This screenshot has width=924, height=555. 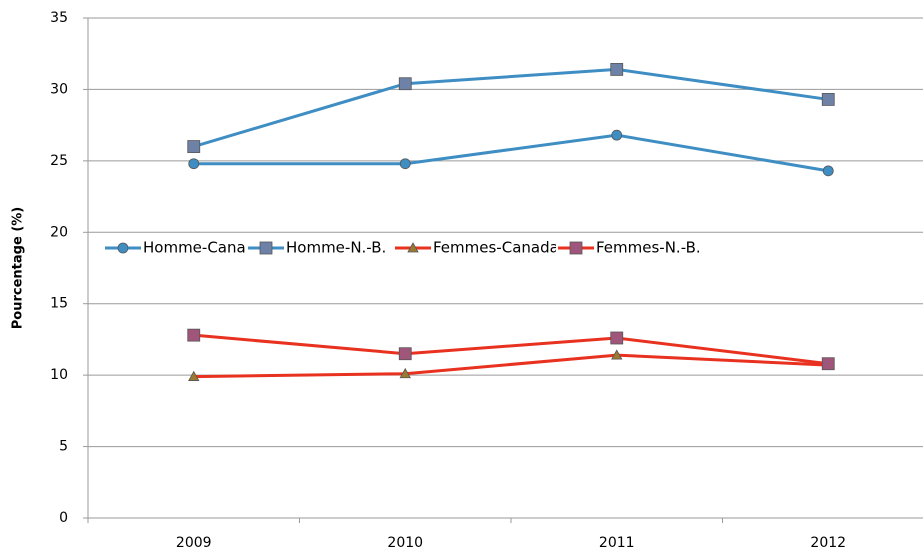 What do you see at coordinates (59, 89) in the screenshot?
I see `y-tick-label: 30` at bounding box center [59, 89].